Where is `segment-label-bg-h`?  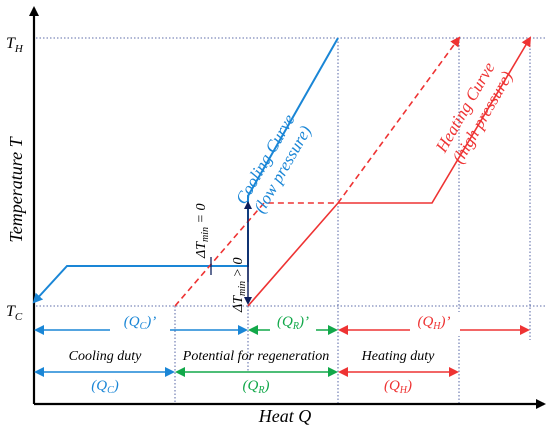
segment-label-bg-h is located at coordinates (398, 386).